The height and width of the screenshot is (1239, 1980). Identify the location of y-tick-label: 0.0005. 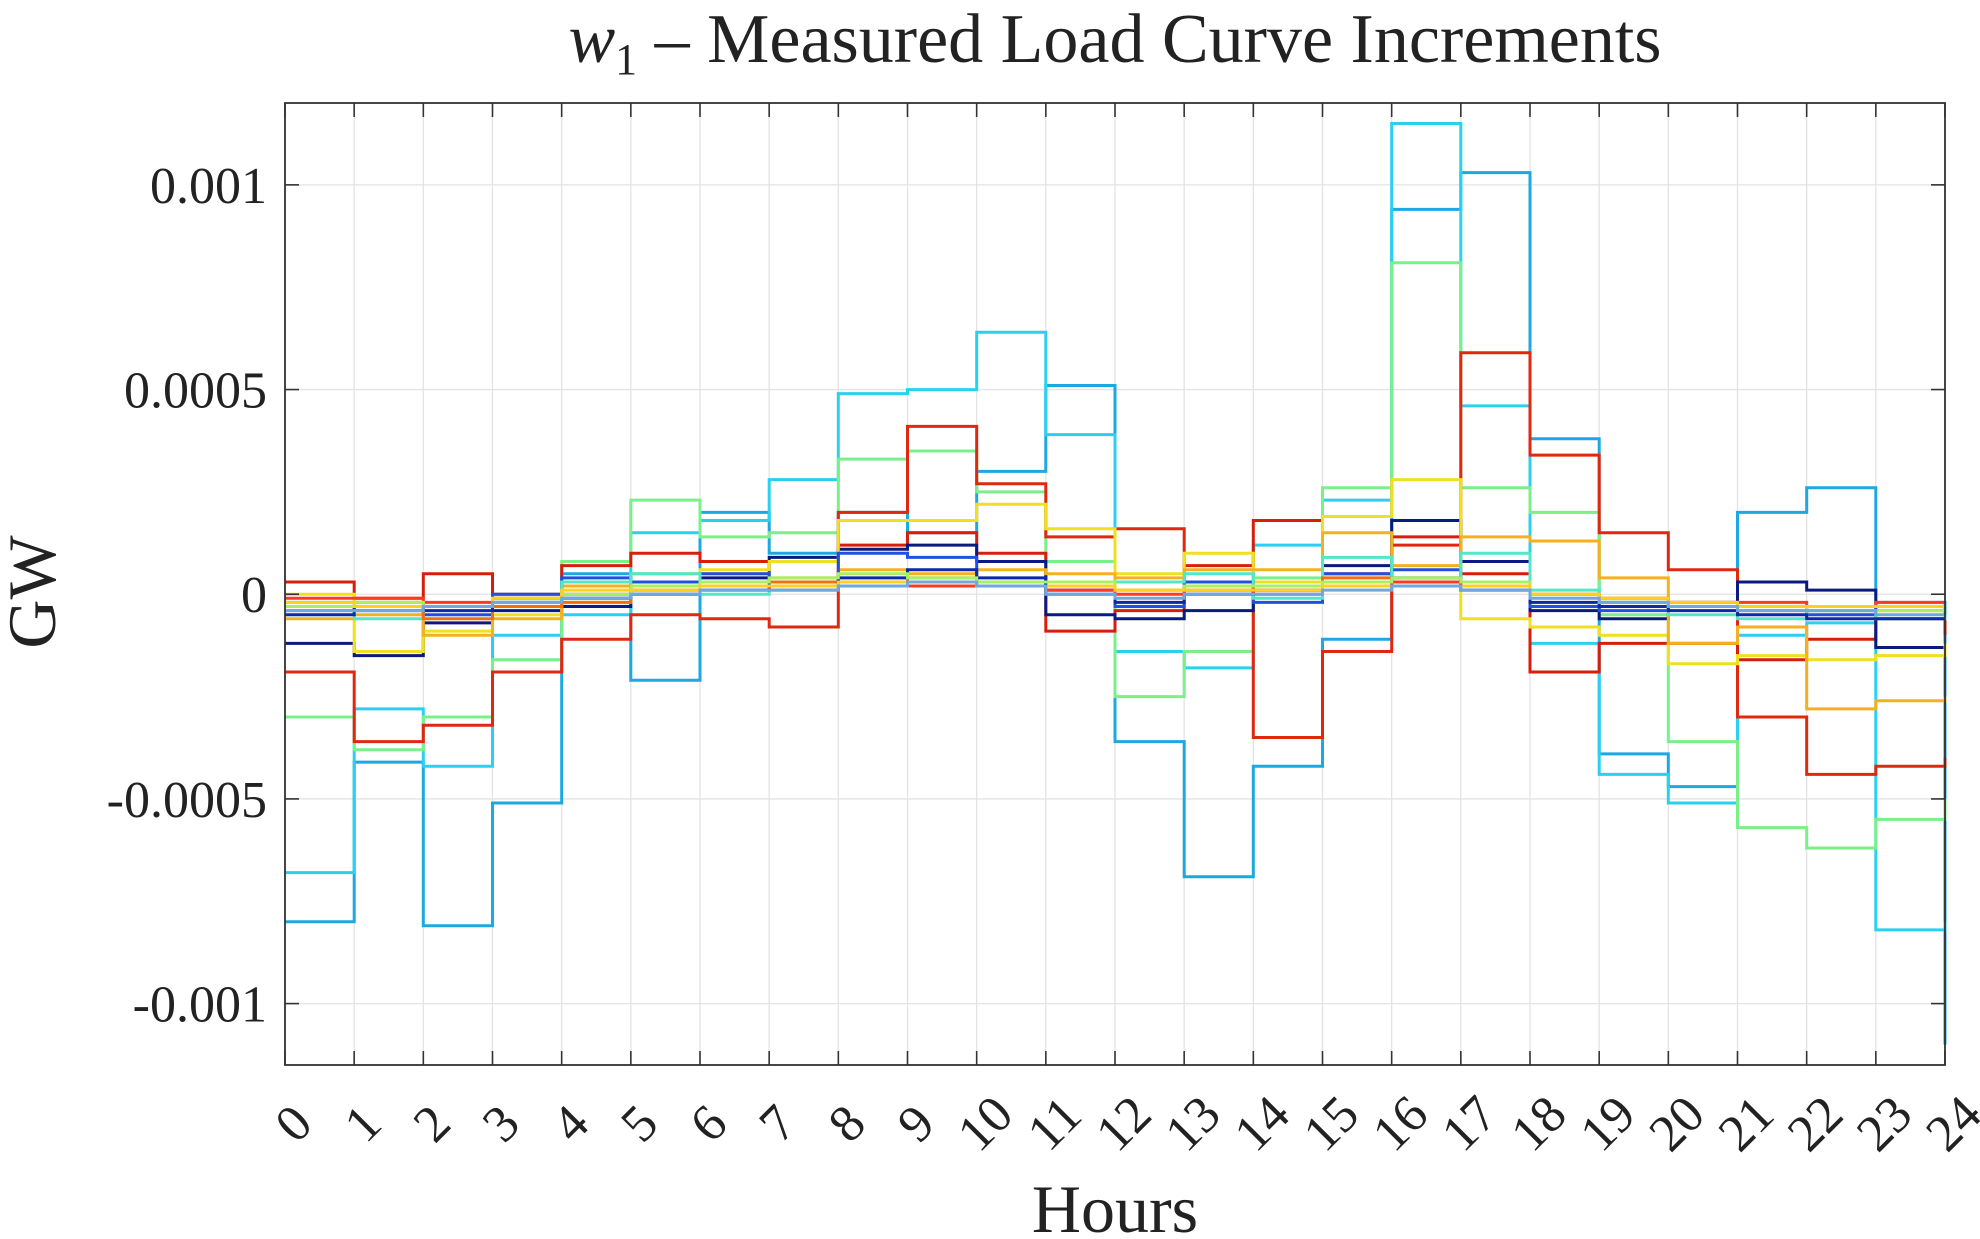
(195, 391).